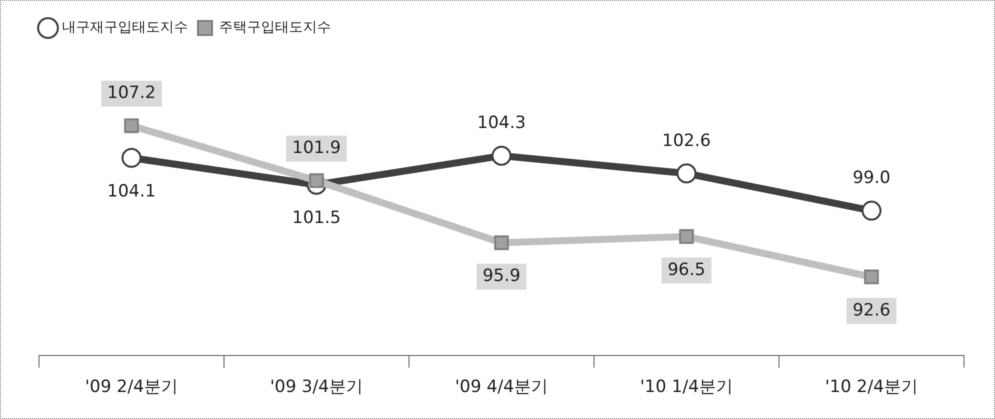  Describe the element at coordinates (501, 387) in the screenshot. I see `x-tick-label: '09 4/4분기` at that location.